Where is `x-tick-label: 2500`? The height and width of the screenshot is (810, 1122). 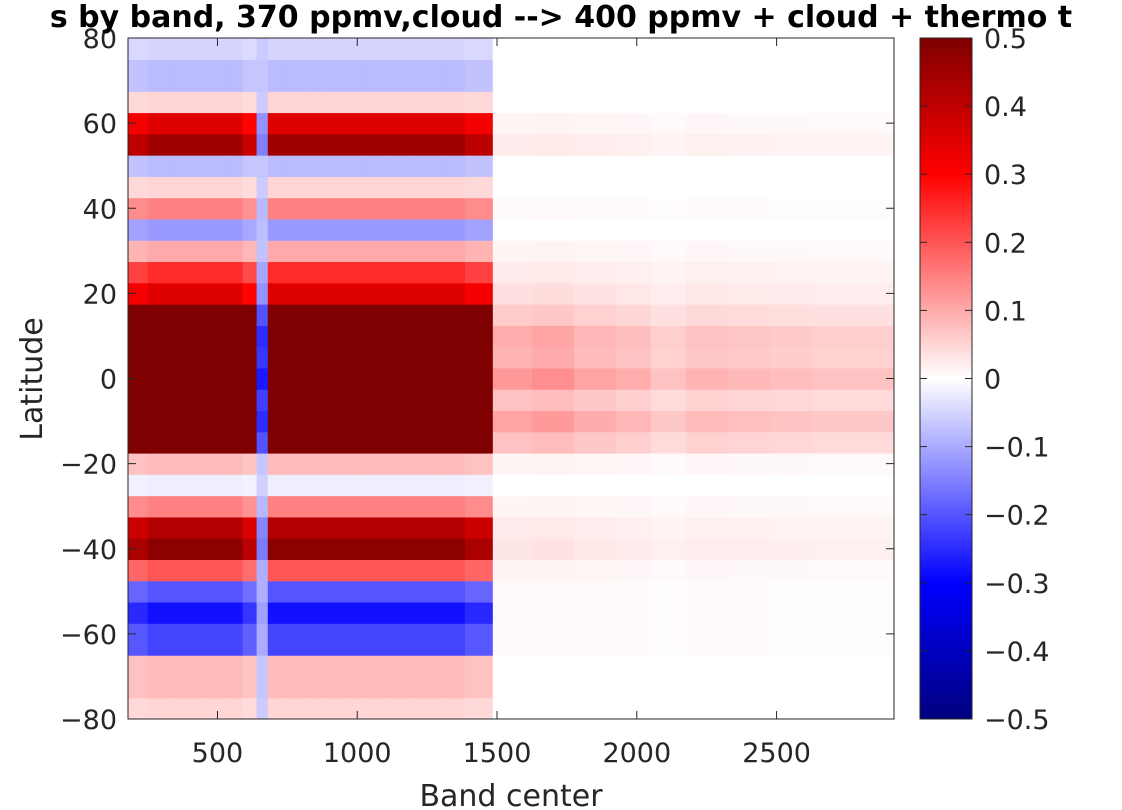
x-tick-label: 2500 is located at coordinates (776, 753).